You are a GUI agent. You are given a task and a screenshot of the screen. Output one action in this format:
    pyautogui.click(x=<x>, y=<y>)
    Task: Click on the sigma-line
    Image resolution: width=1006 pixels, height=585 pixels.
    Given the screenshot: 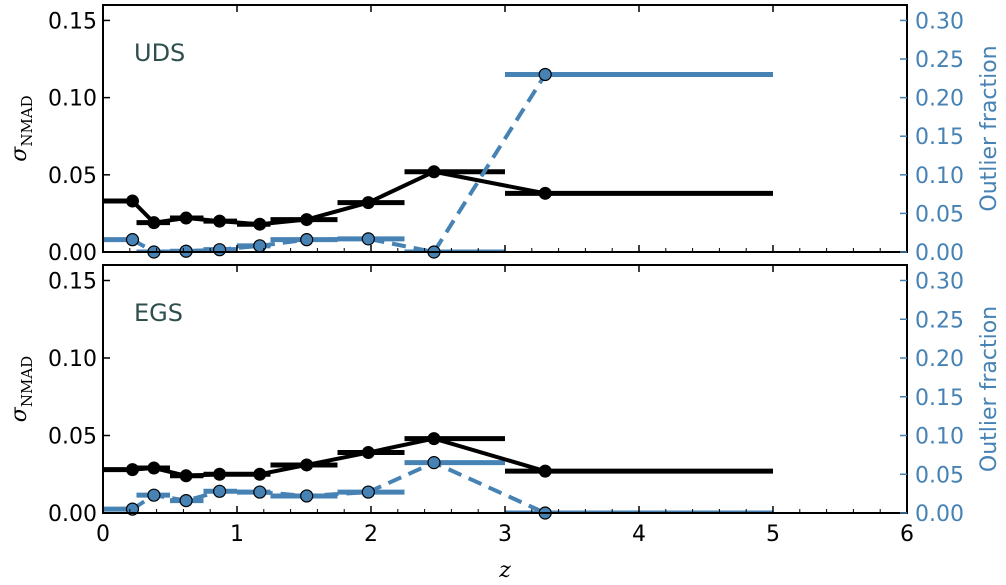 What is the action you would take?
    pyautogui.click(x=339, y=457)
    